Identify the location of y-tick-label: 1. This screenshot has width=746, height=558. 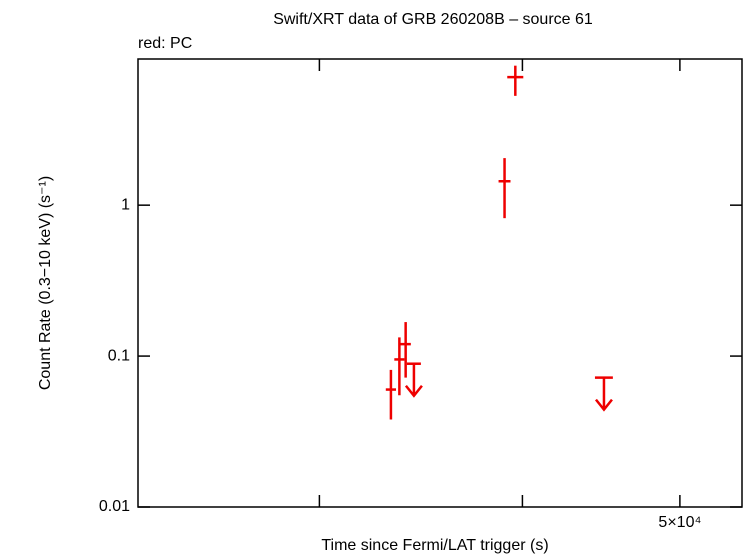
(125, 204).